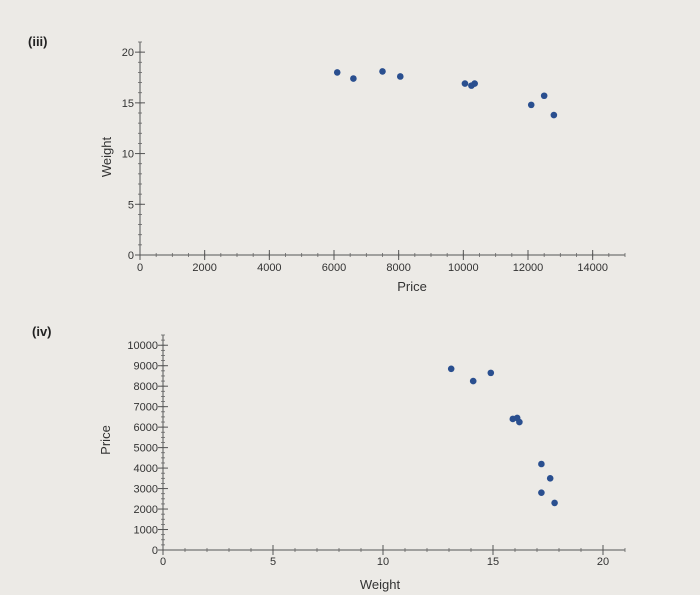 This screenshot has width=700, height=595. I want to click on y-tick-label: 7000, so click(146, 408).